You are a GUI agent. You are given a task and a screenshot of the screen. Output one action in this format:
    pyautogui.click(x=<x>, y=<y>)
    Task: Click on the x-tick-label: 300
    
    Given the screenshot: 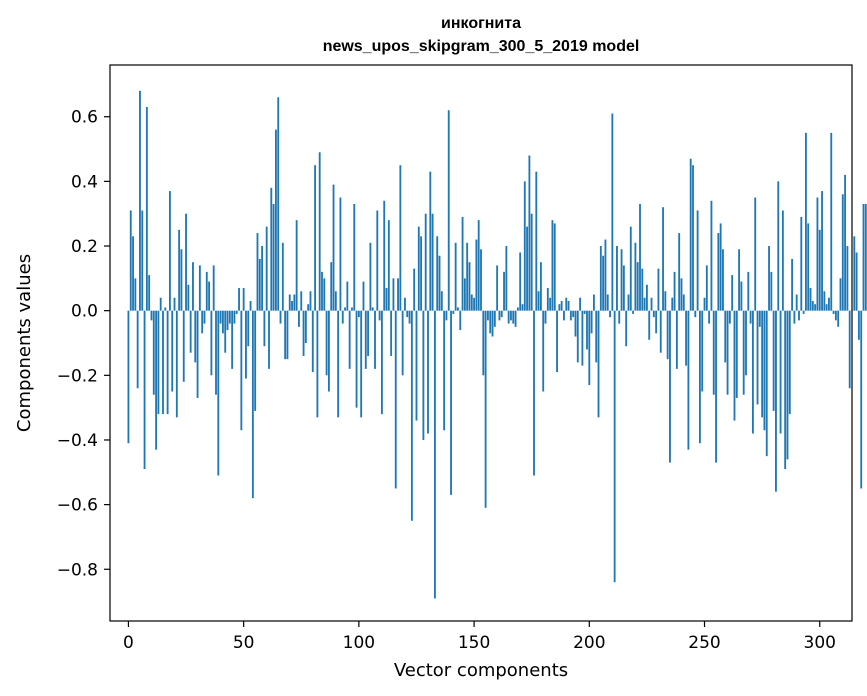 What is the action you would take?
    pyautogui.click(x=820, y=643)
    